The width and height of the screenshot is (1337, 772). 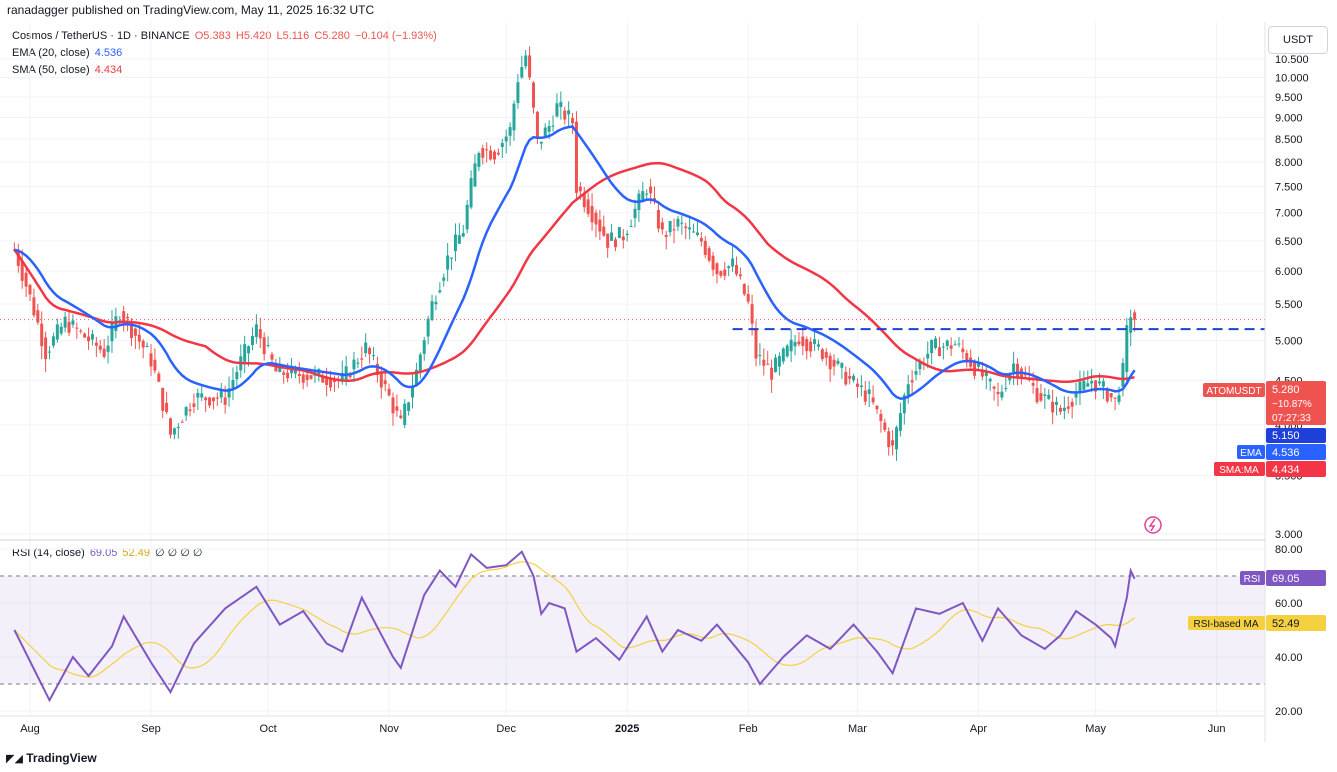 I want to click on price-tick-label: 6.000, so click(x=1289, y=272).